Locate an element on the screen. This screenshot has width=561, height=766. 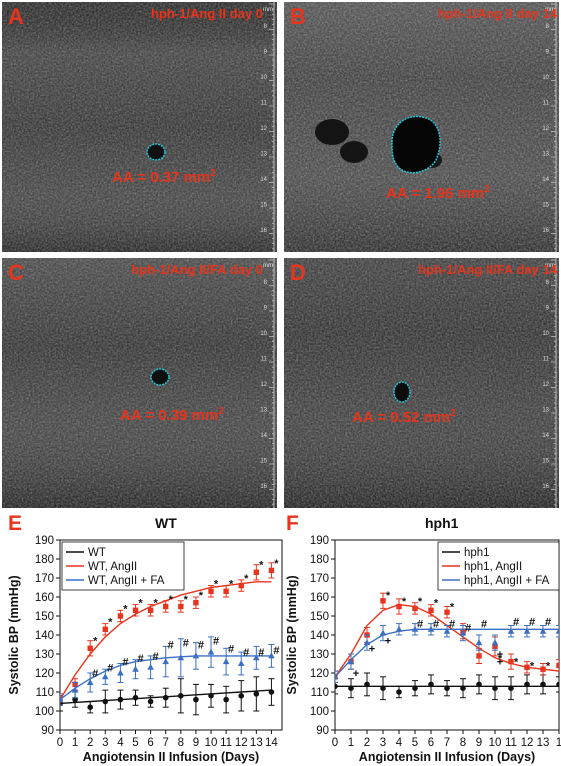
legend-entry: WT is located at coordinates (97, 553).